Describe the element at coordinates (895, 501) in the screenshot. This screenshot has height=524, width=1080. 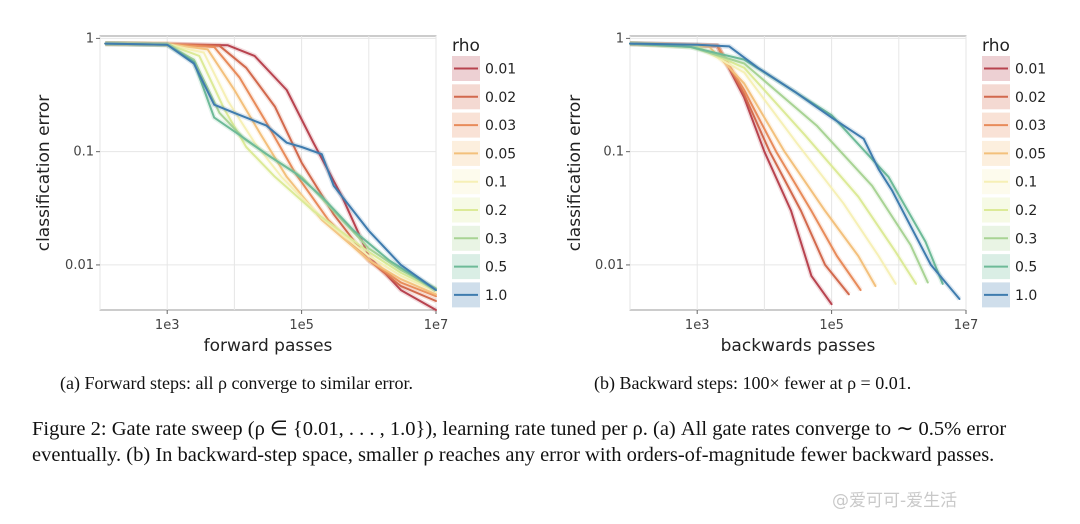
I see `watermark: @爱可可-爱生活` at that location.